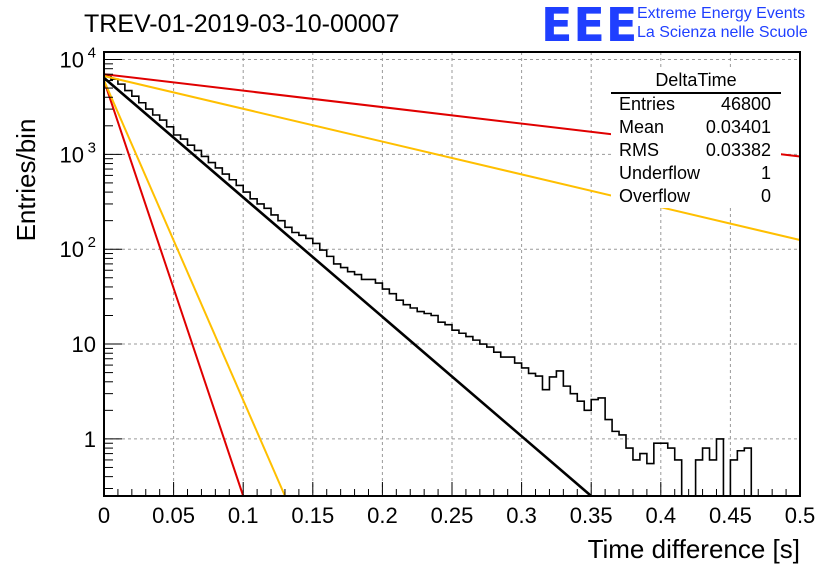 The width and height of the screenshot is (836, 572). What do you see at coordinates (738, 127) in the screenshot?
I see `stats-value: 0.03401` at bounding box center [738, 127].